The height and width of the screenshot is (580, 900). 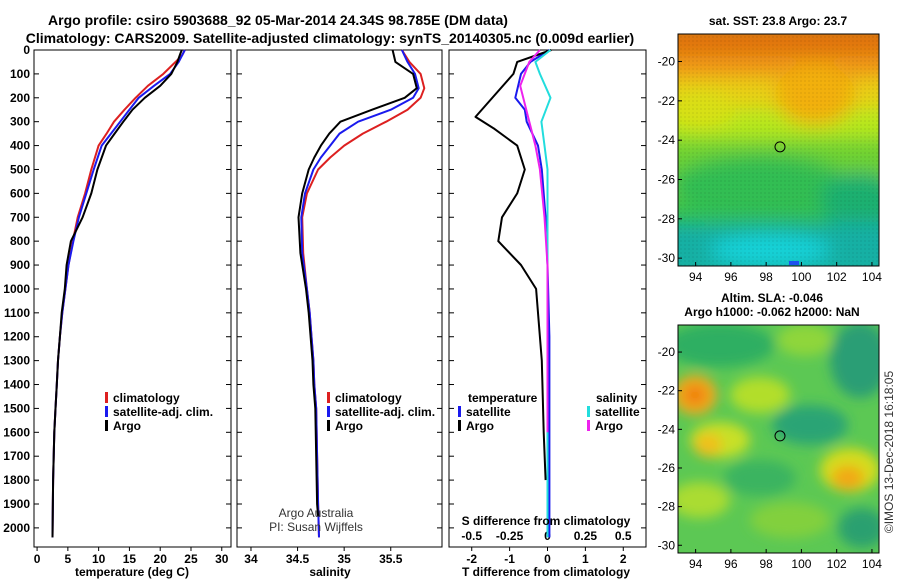 I want to click on series-line-climatology, so click(x=363, y=293).